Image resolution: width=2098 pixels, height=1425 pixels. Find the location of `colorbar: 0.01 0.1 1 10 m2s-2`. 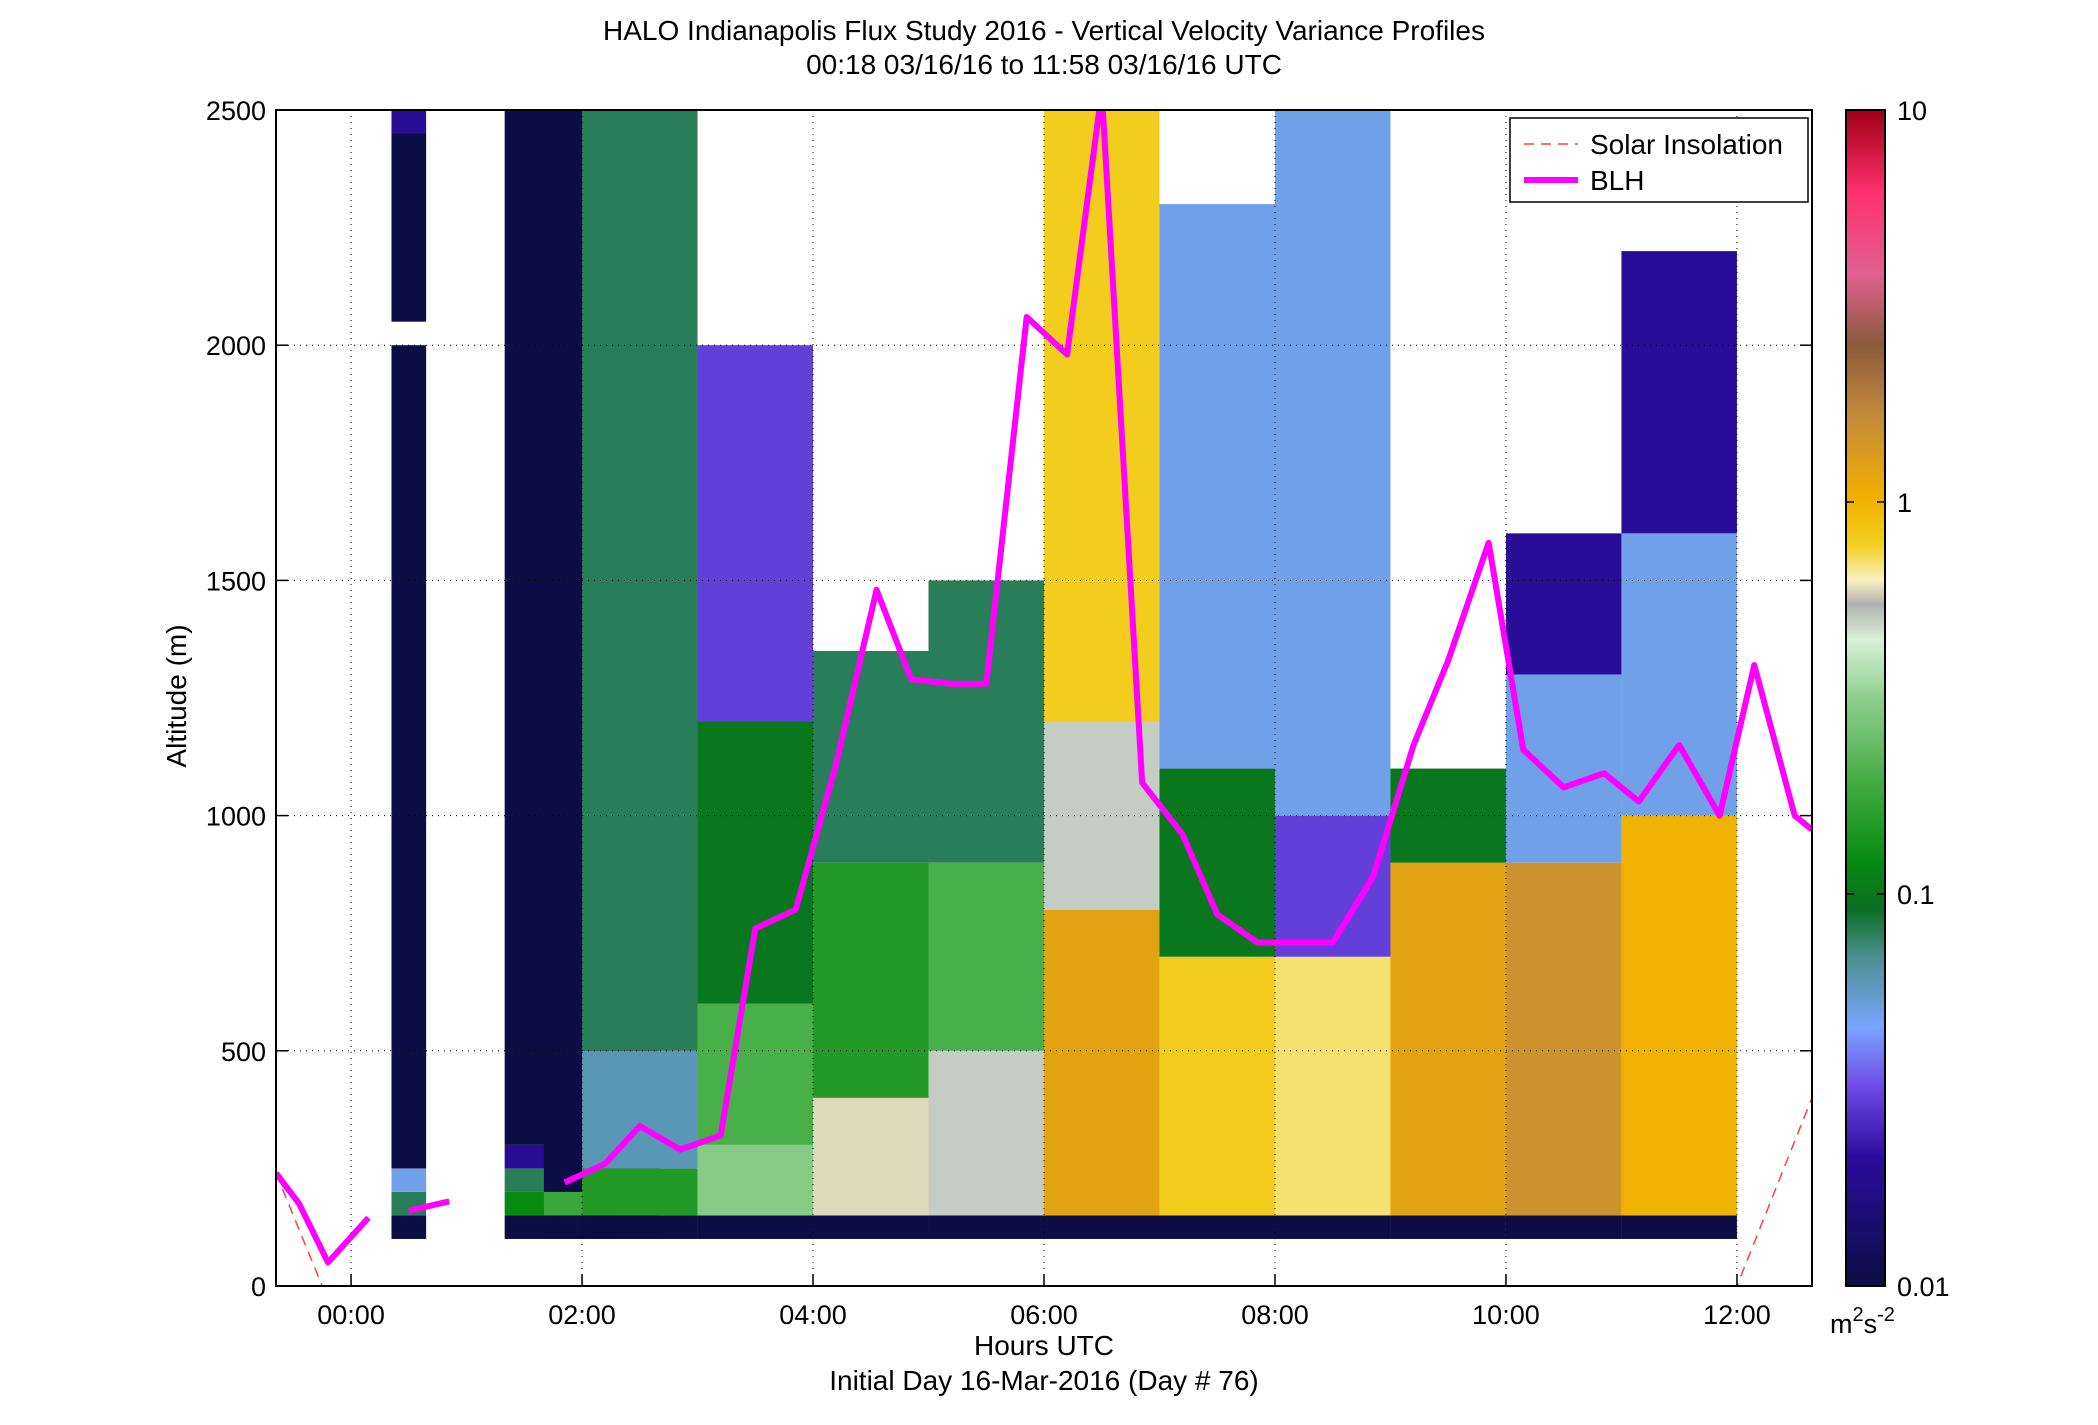

colorbar: 0.01 0.1 1 10 m2s-2 is located at coordinates (1890, 717).